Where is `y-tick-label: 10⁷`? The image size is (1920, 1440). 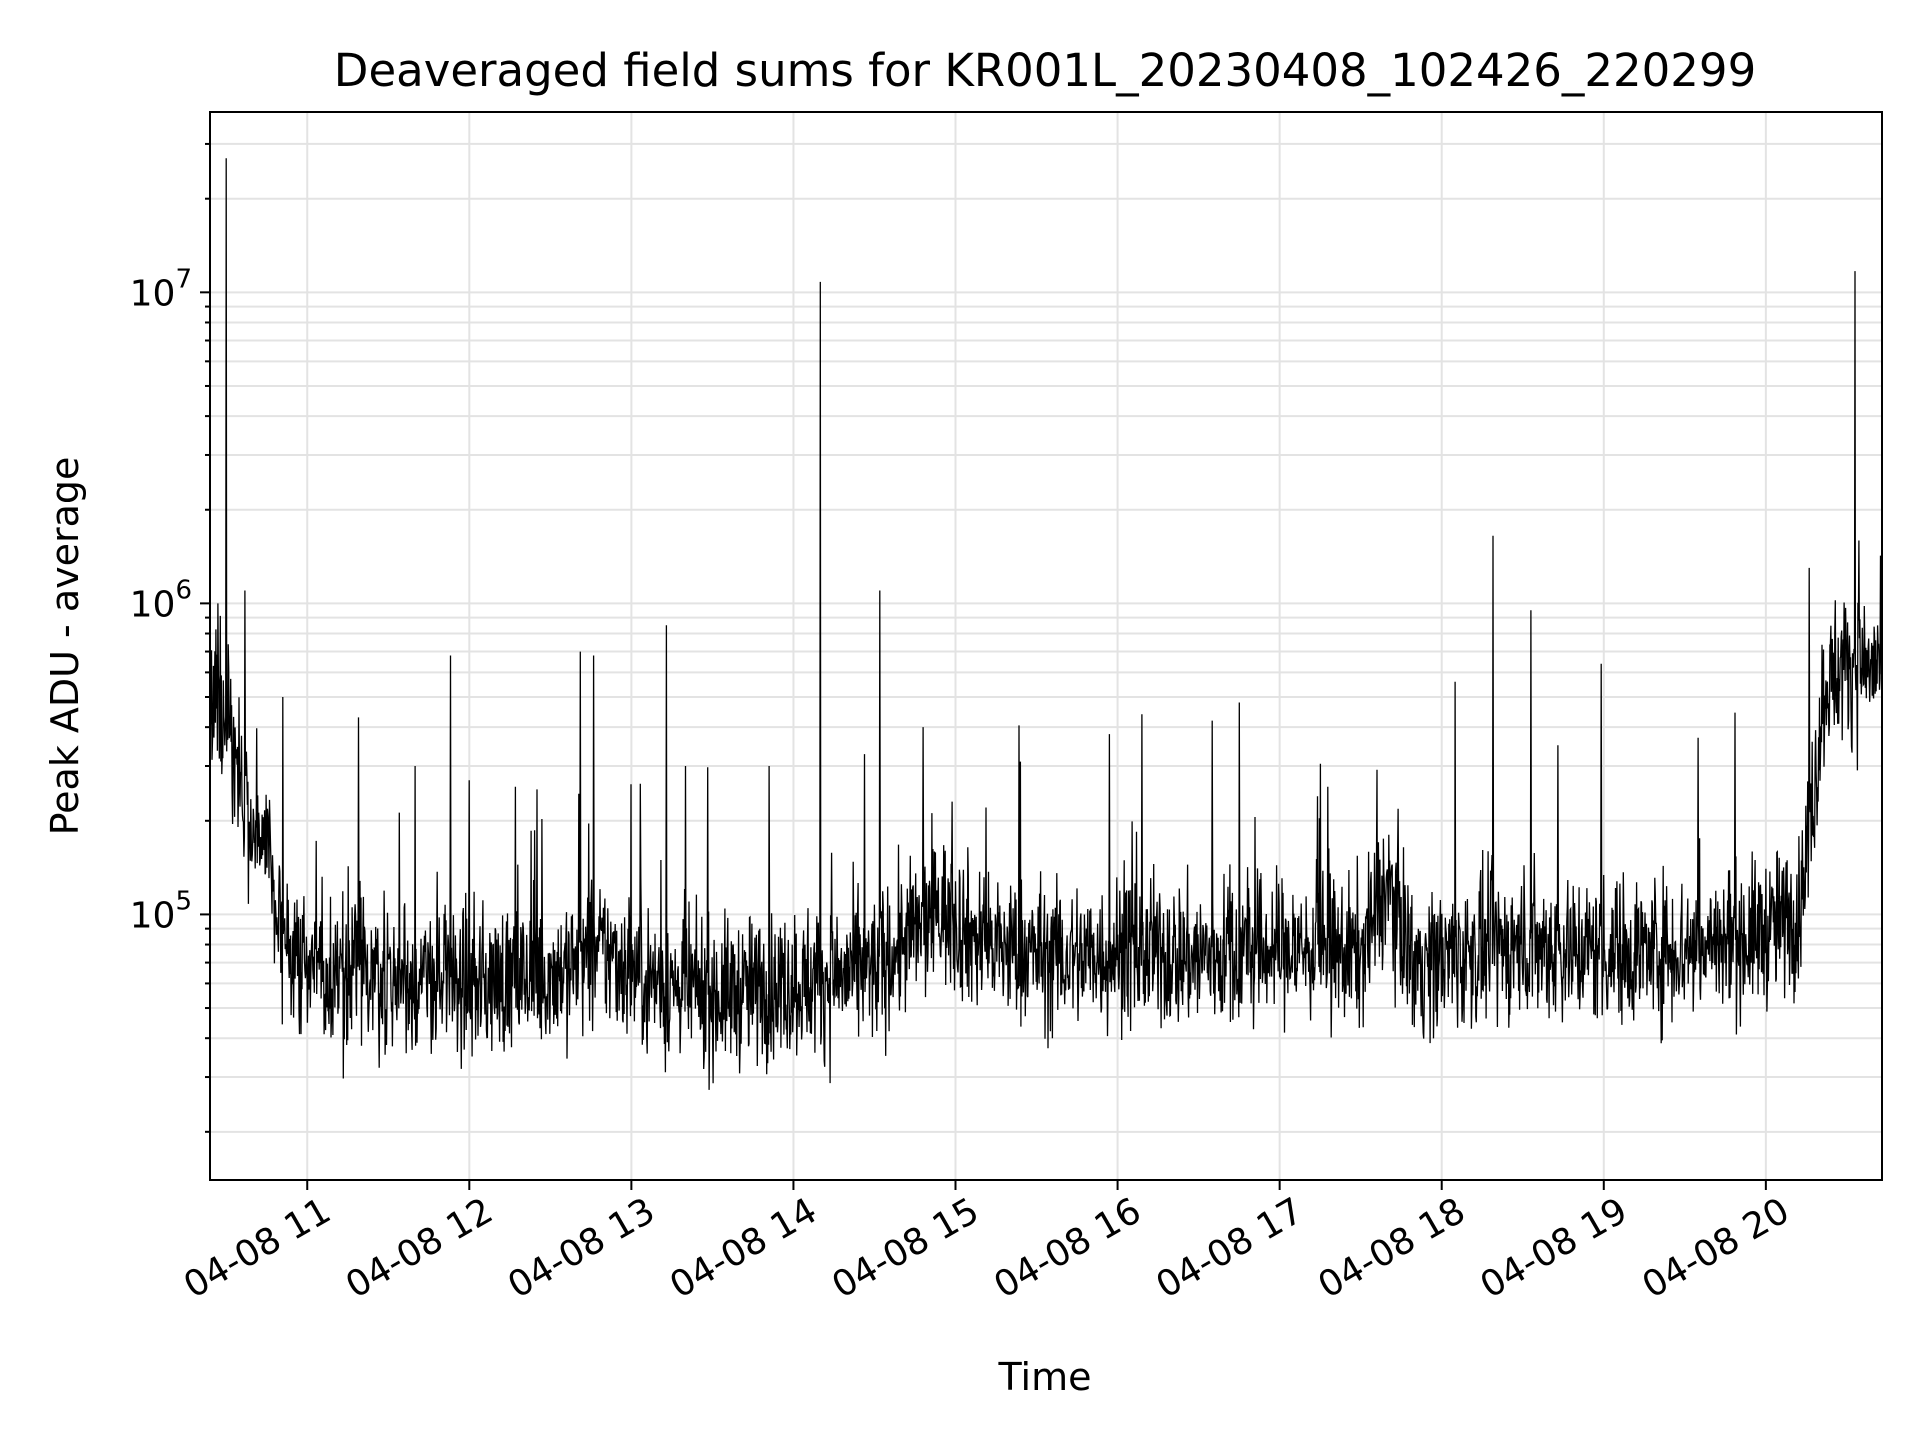
y-tick-label: 10⁷ is located at coordinates (161, 289).